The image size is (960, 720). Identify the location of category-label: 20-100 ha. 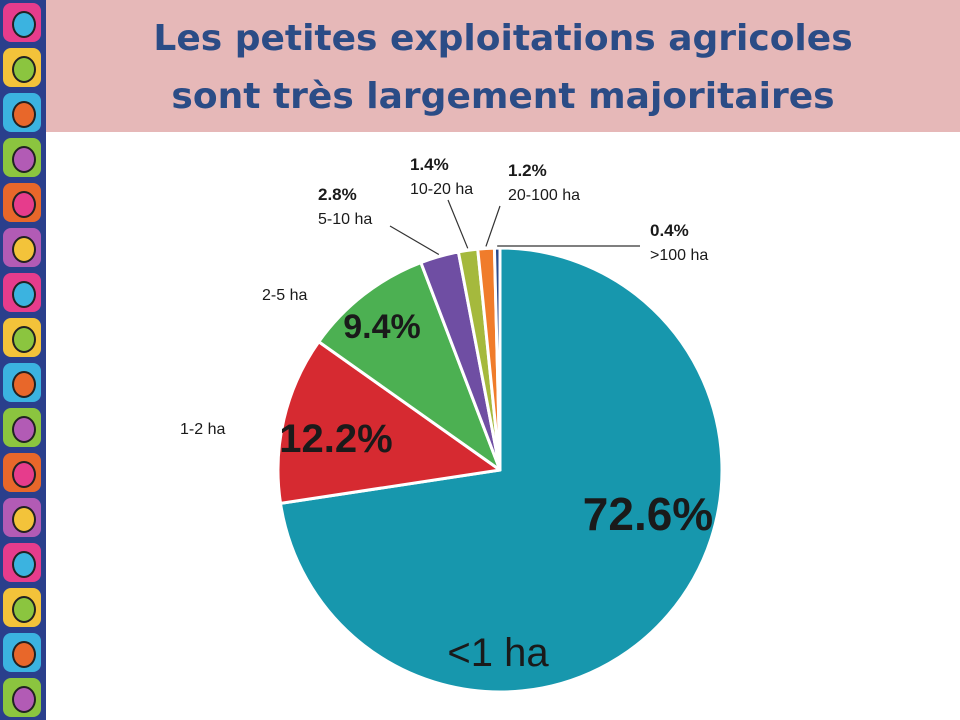
(544, 195).